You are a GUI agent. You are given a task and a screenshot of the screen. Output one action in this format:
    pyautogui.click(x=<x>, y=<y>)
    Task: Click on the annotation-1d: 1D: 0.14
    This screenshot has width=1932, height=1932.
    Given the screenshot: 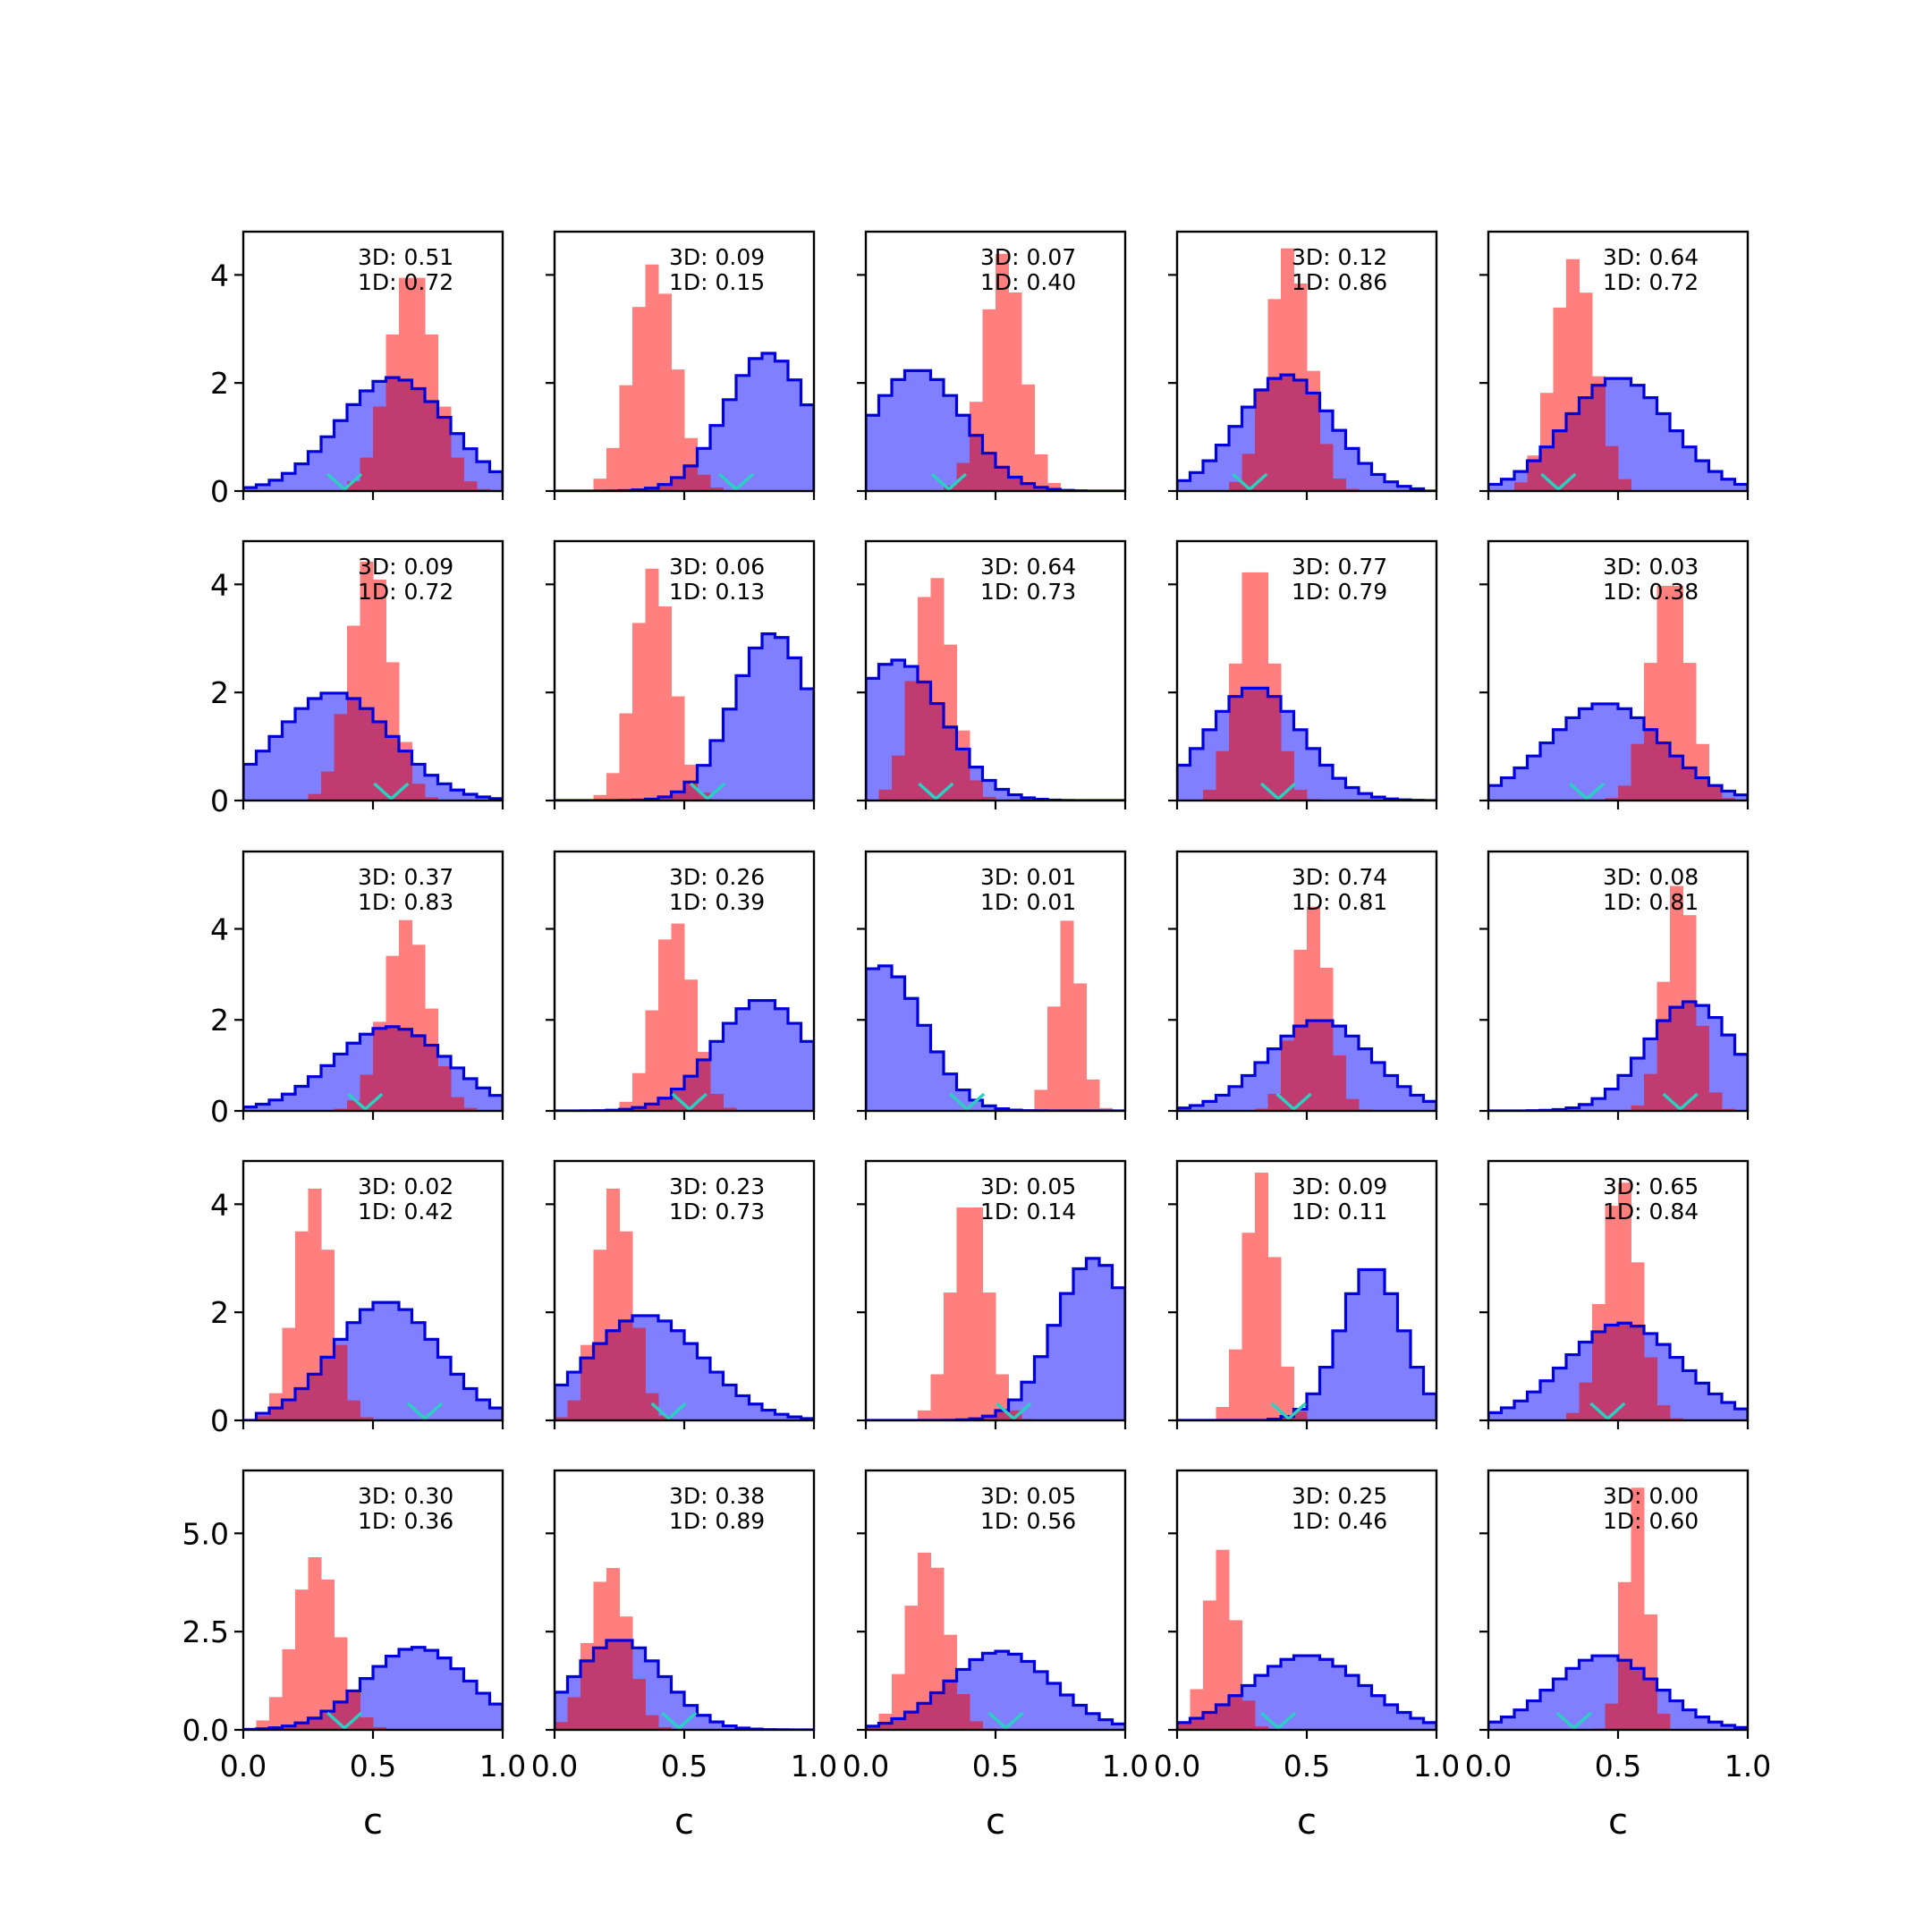 What is the action you would take?
    pyautogui.click(x=1028, y=1211)
    